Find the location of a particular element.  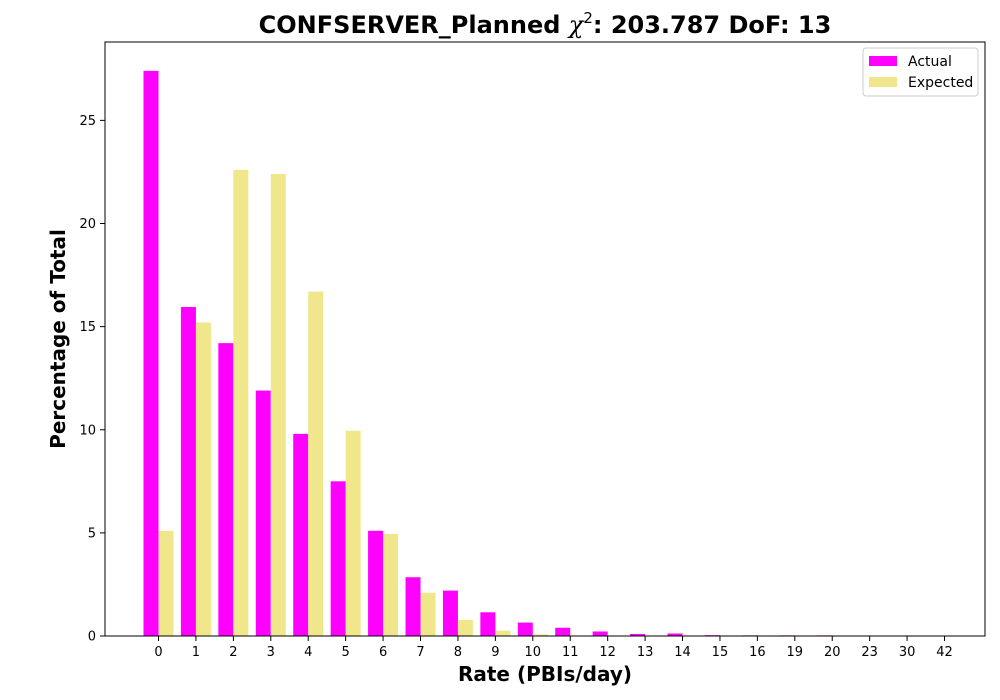

y-tick-label: 15 is located at coordinates (87, 327).